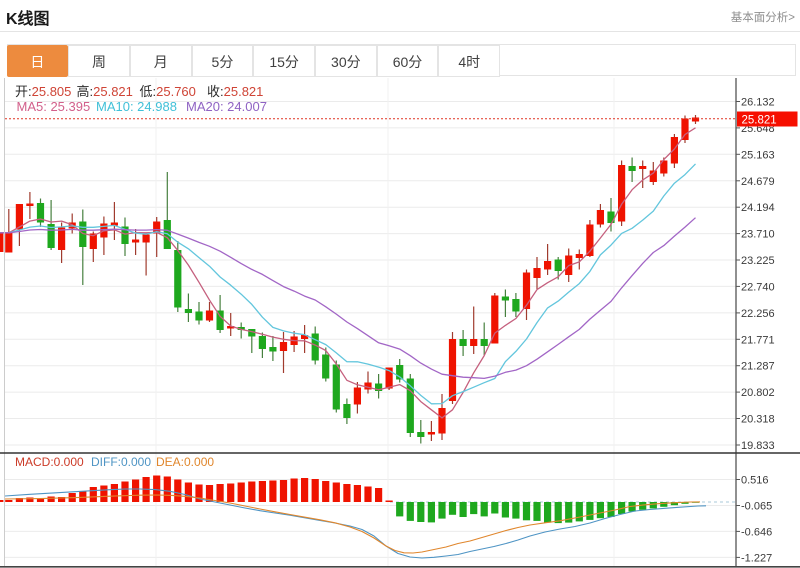 The height and width of the screenshot is (568, 800). Describe the element at coordinates (758, 420) in the screenshot. I see `svg-text: 20.318` at that location.